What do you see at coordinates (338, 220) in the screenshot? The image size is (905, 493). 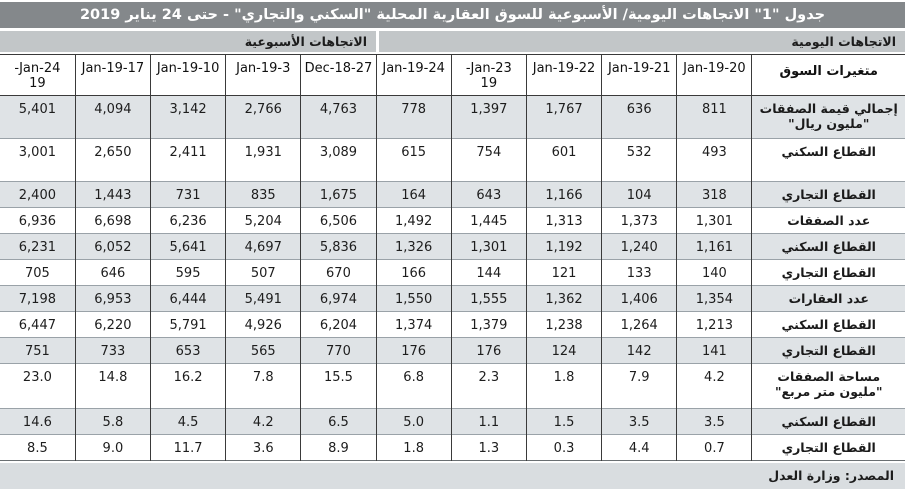 I see `weekly-value-cell: 6,506` at bounding box center [338, 220].